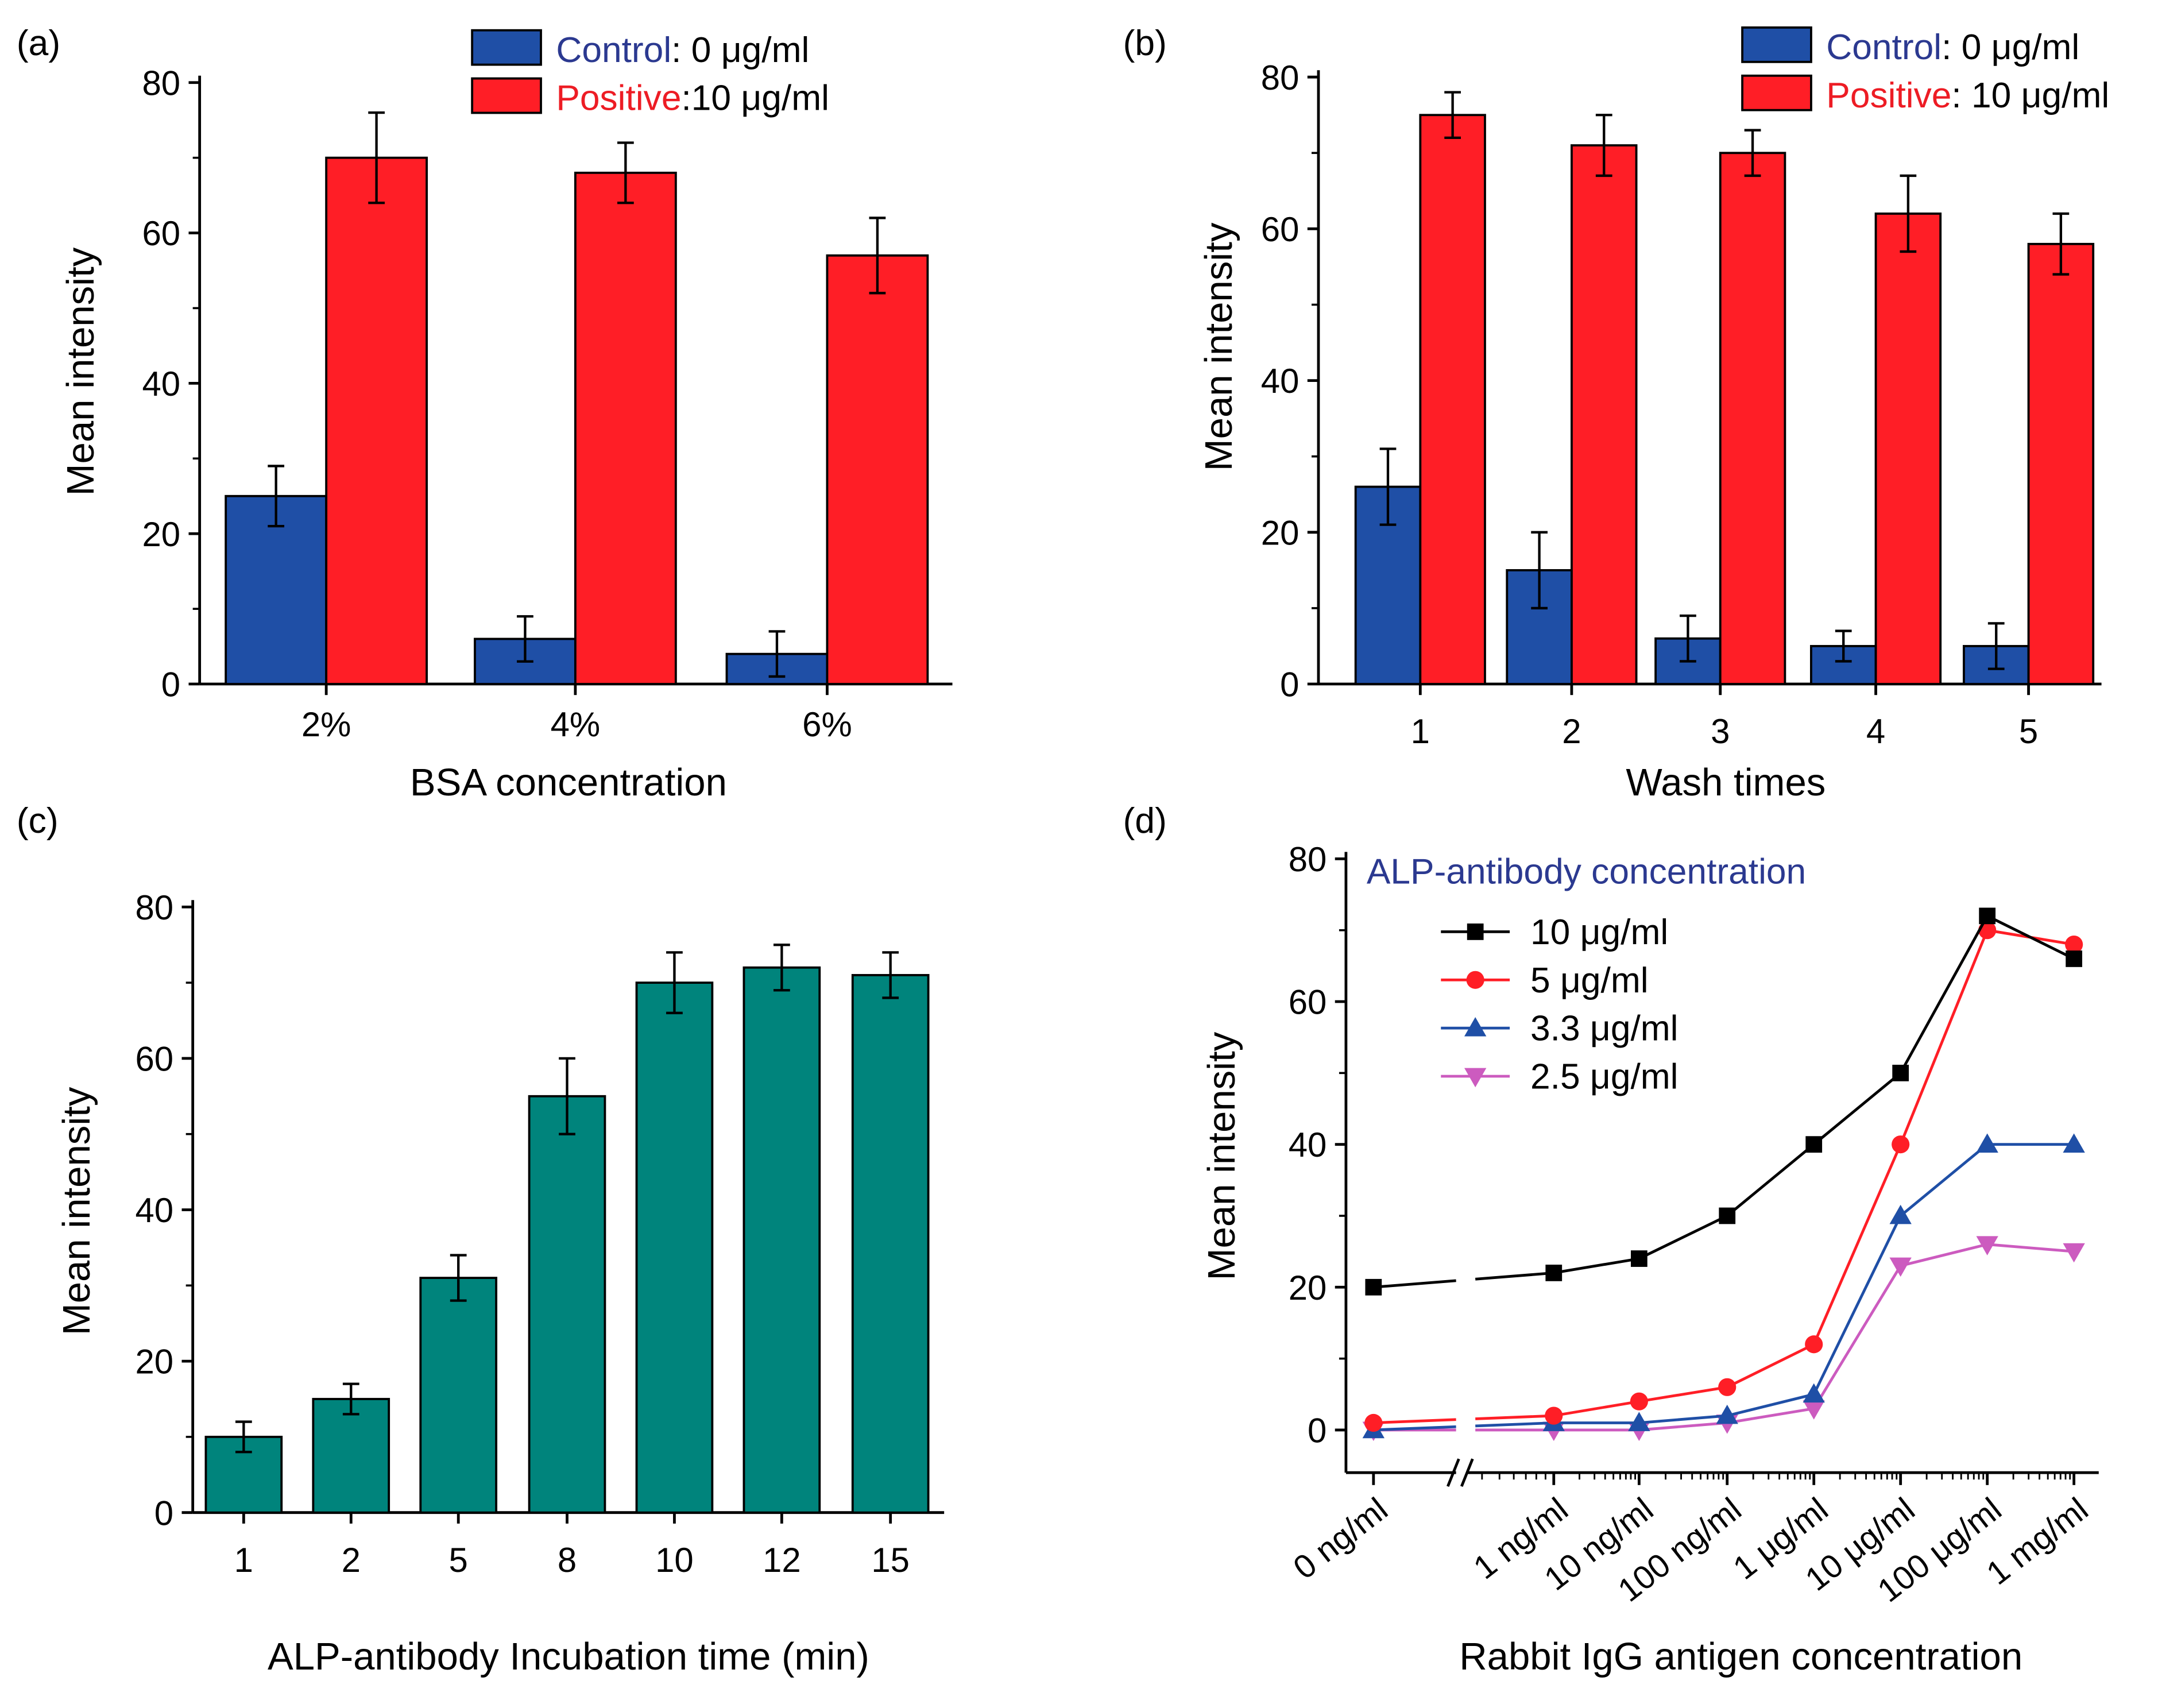 This screenshot has height=1708, width=2158. What do you see at coordinates (1571, 731) in the screenshot?
I see `x-tick-label: 2` at bounding box center [1571, 731].